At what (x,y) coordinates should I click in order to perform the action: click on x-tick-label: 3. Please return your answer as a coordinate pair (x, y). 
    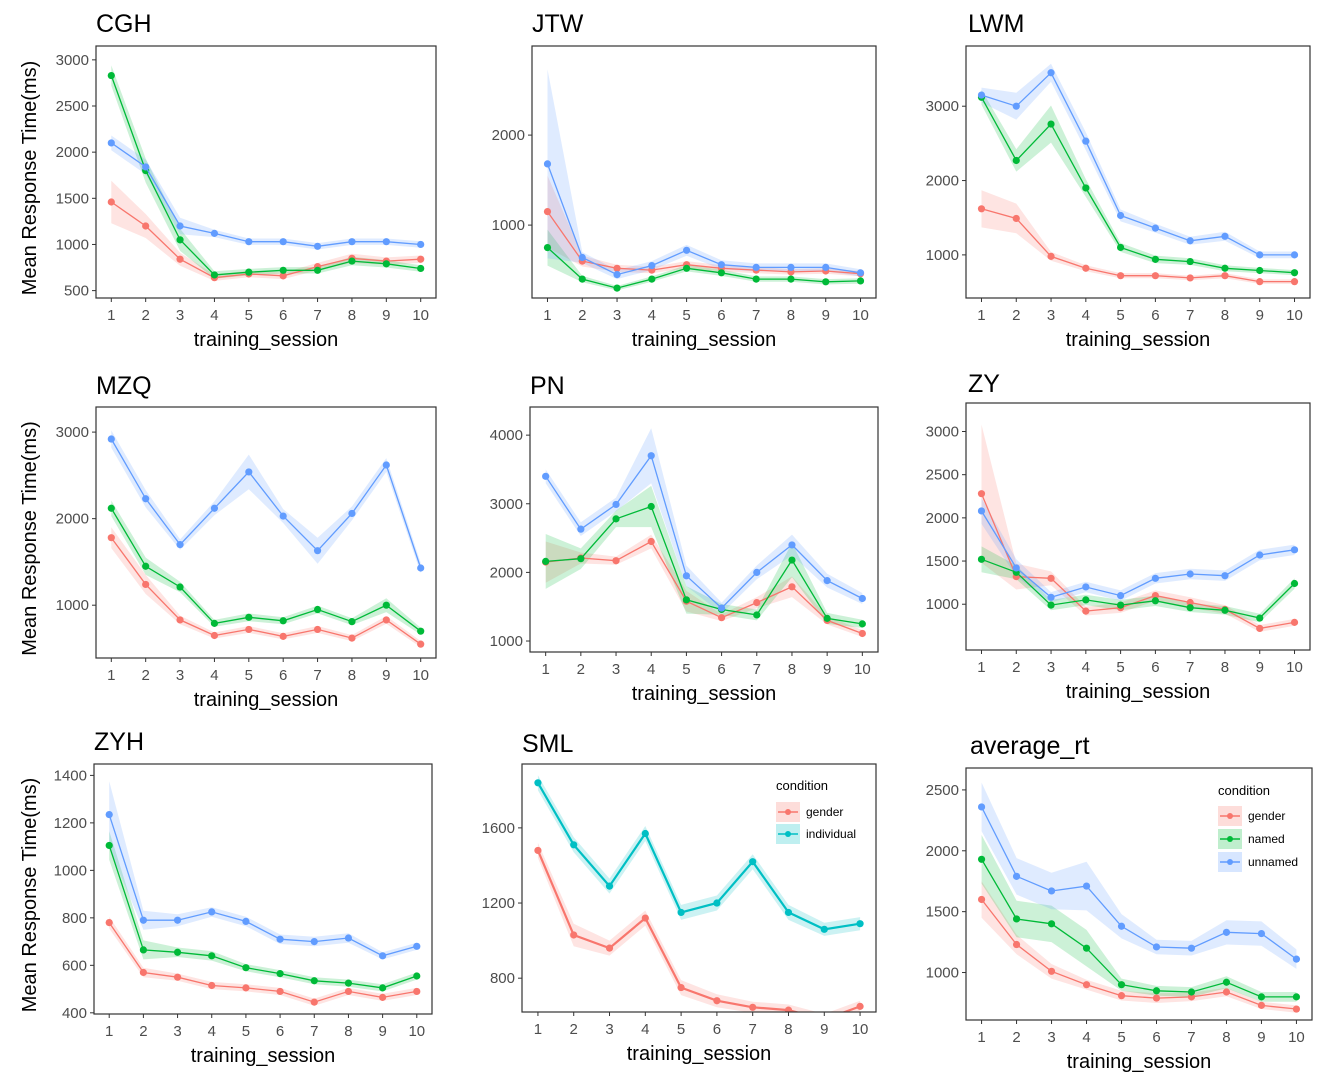
    Looking at the image, I should click on (180, 315).